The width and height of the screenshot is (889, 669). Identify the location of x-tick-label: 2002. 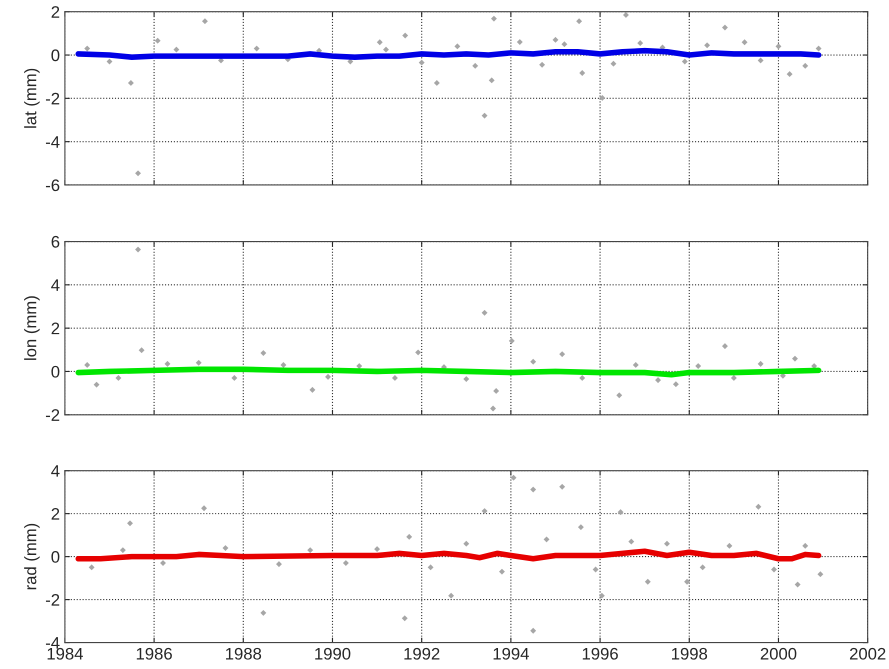
(868, 654).